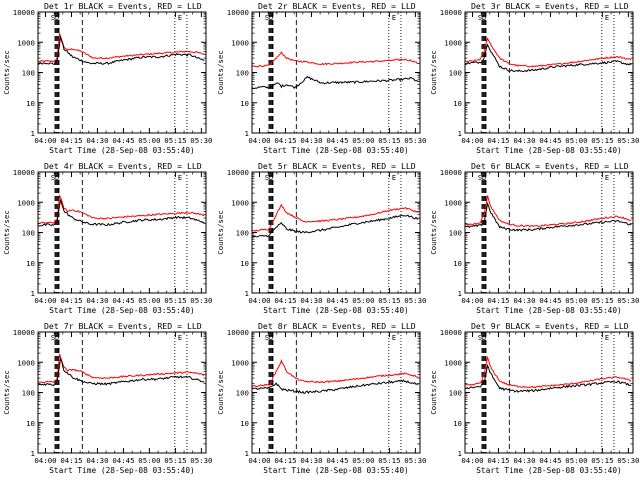 This screenshot has height=480, width=640. Describe the element at coordinates (123, 166) in the screenshot. I see `panel-title: Det 4r BLACK = Events, RED = LLD` at that location.